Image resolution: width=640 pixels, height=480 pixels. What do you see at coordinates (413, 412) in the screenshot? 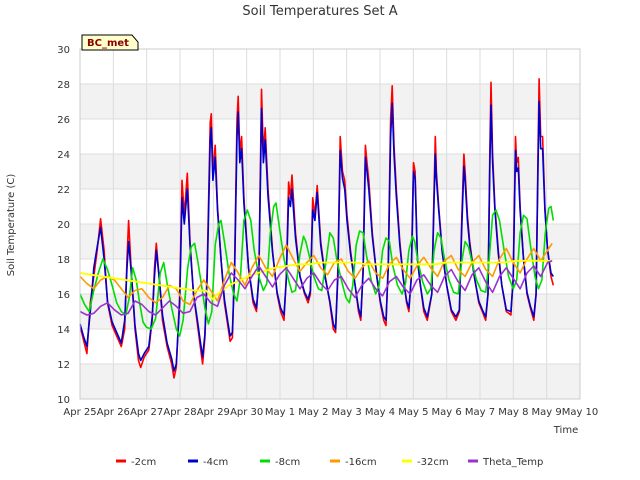
I see `x-tick-label: May 5` at bounding box center [413, 412].